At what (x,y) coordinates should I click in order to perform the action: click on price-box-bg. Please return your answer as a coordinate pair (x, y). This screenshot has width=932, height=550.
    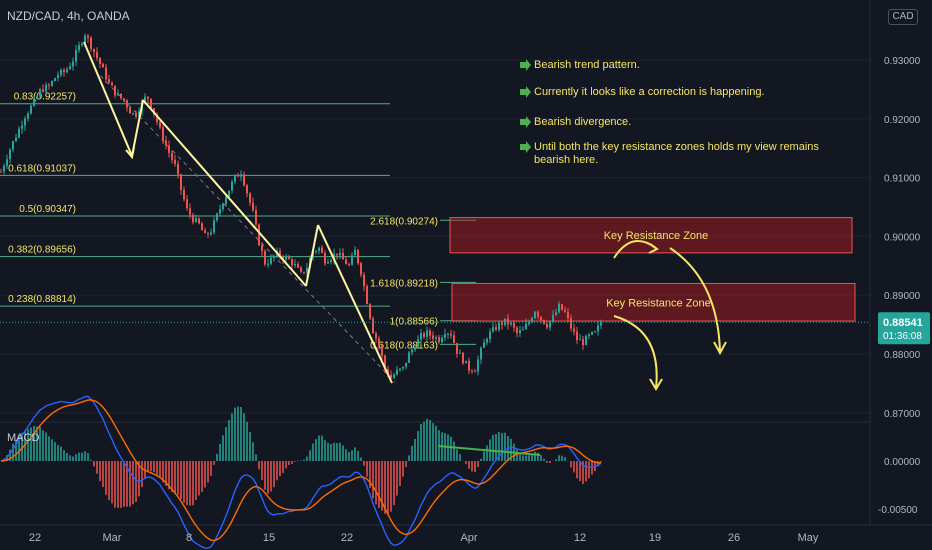
    Looking at the image, I should click on (904, 328).